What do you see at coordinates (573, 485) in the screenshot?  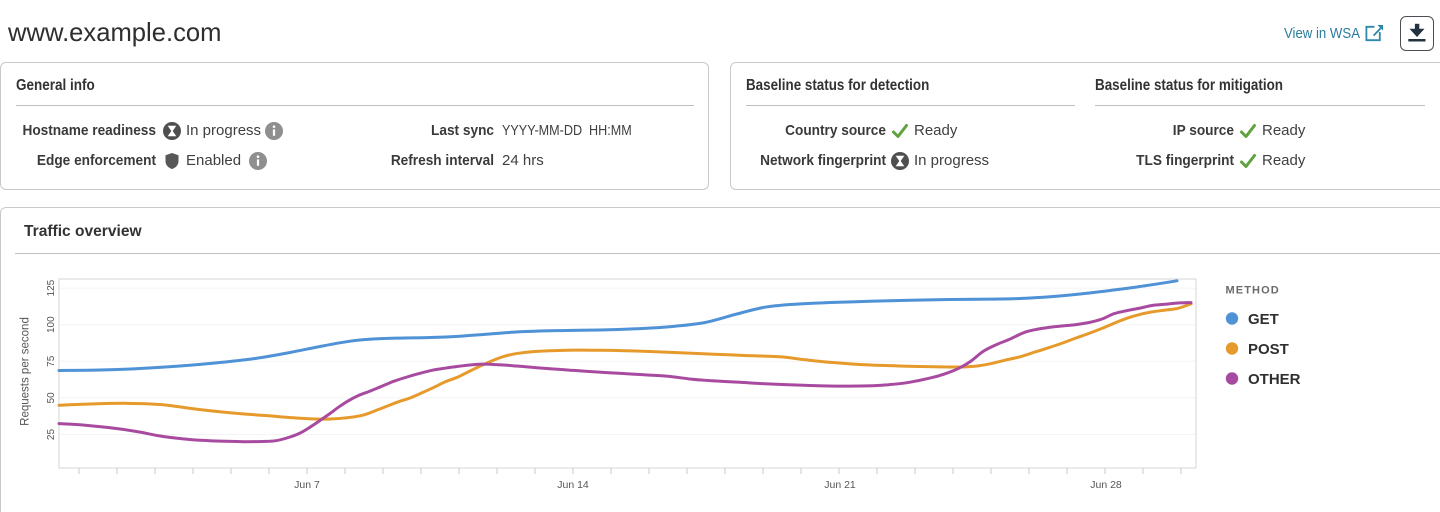 I see `svg-text: Jun 14` at bounding box center [573, 485].